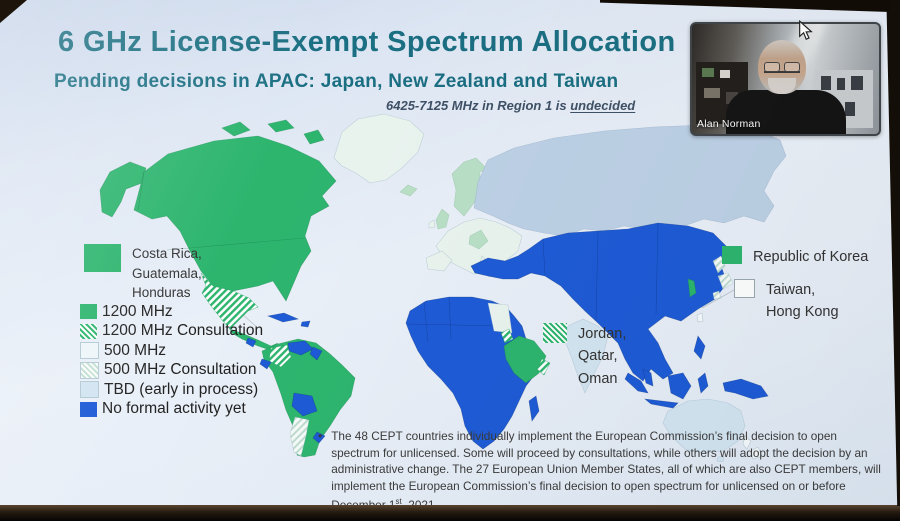 The height and width of the screenshot is (521, 900). What do you see at coordinates (183, 331) in the screenshot?
I see `legend-label: 1200 MHz Consultation` at bounding box center [183, 331].